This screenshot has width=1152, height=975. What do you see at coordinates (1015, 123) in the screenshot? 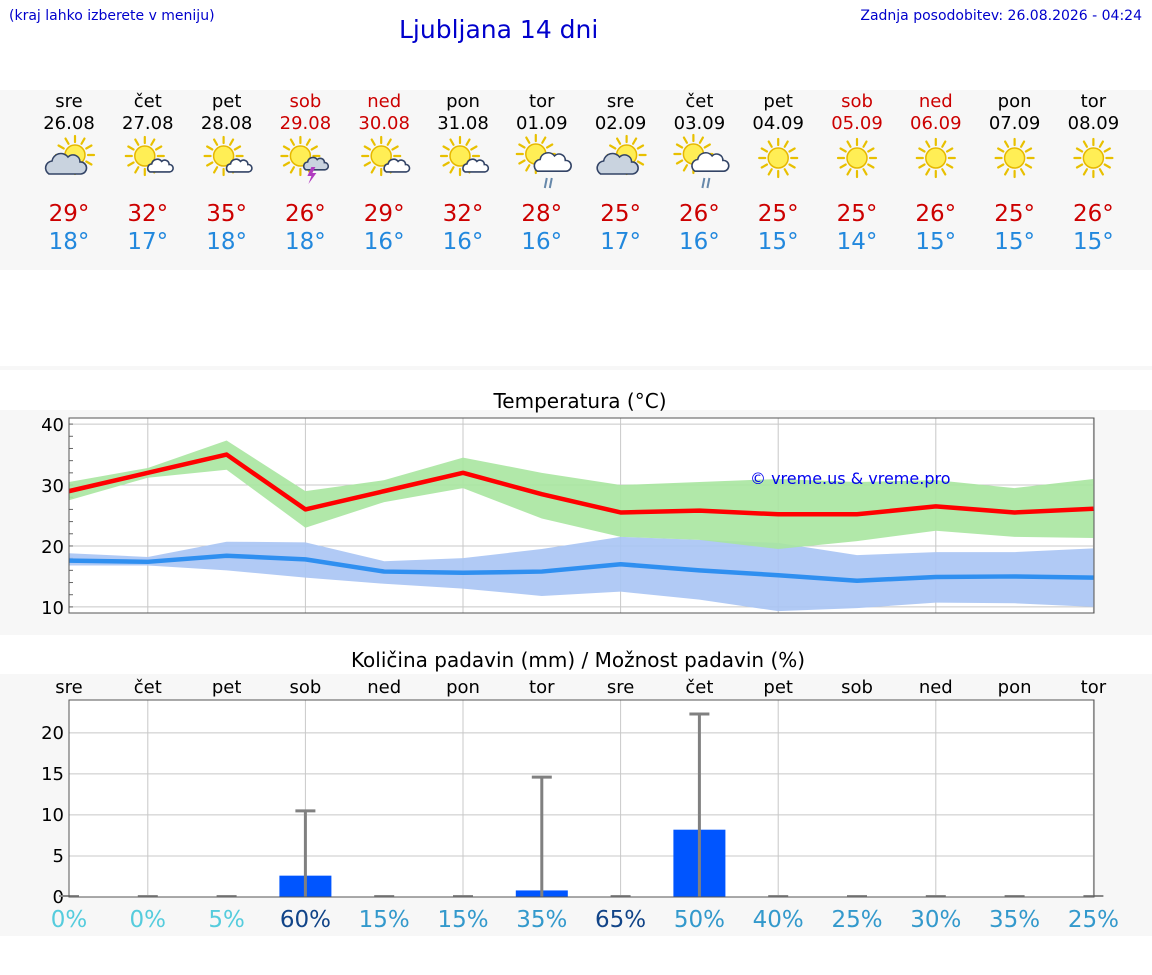
I see `day-date: 07.09` at bounding box center [1015, 123].